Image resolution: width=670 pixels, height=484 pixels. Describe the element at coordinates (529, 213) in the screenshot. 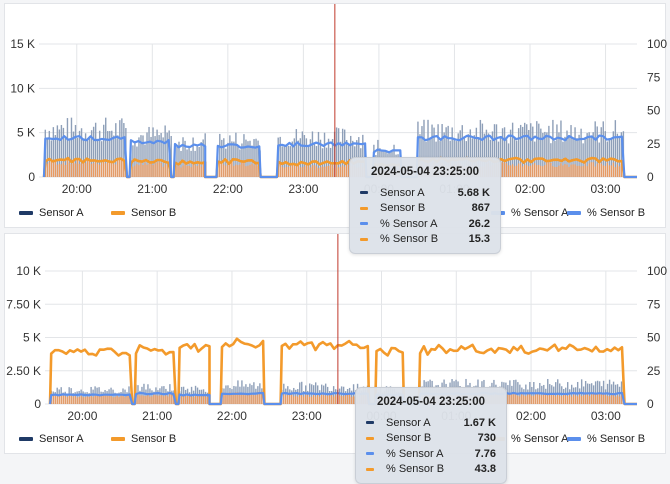

I see `legend-item-pct-sensor-a: % Sensor A` at that location.